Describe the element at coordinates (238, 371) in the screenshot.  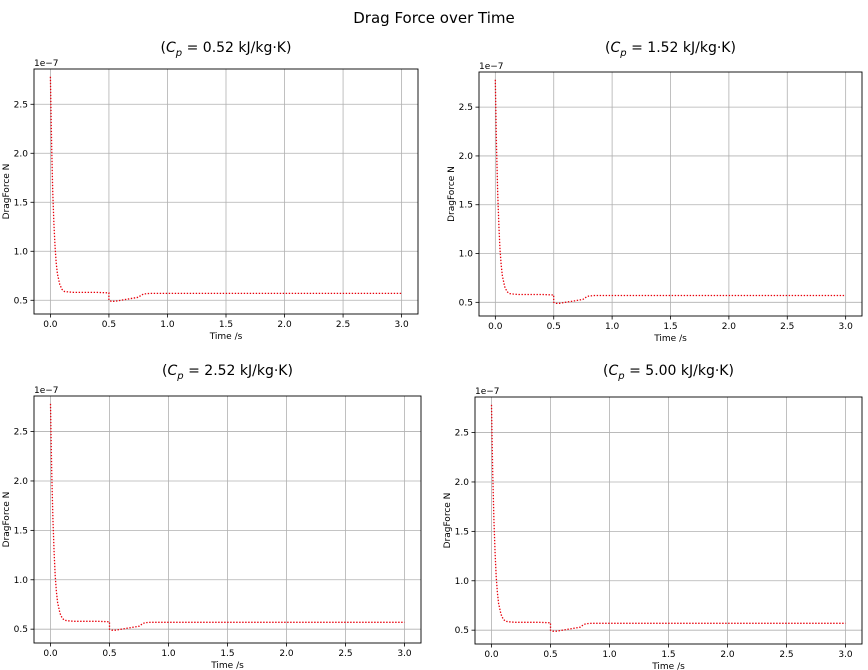
I see `subplot-title-value: = 2.52 kJ/kg·K)` at that location.